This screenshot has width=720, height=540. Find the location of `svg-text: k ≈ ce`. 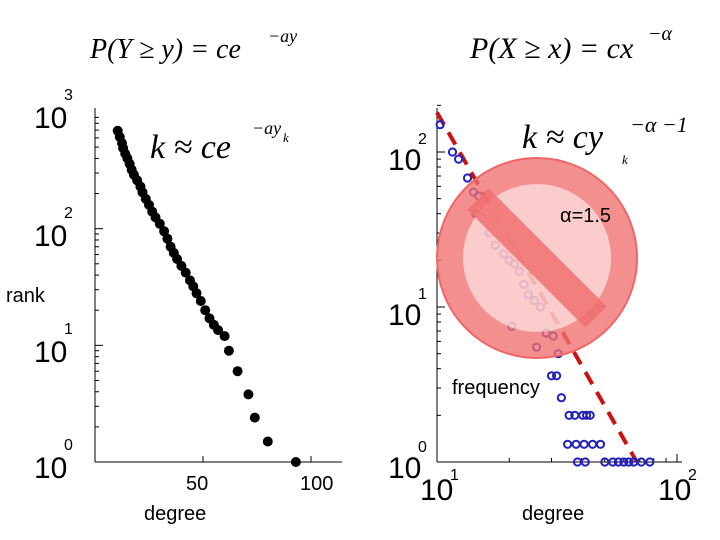

svg-text: k ≈ ce is located at coordinates (190, 147).